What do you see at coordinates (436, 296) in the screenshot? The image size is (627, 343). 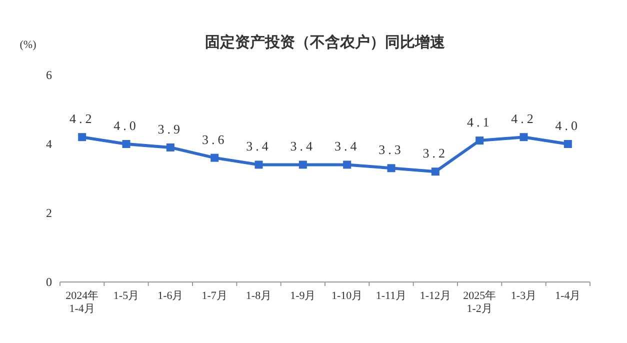 I see `x-tick-label: 1-12月` at bounding box center [436, 296].